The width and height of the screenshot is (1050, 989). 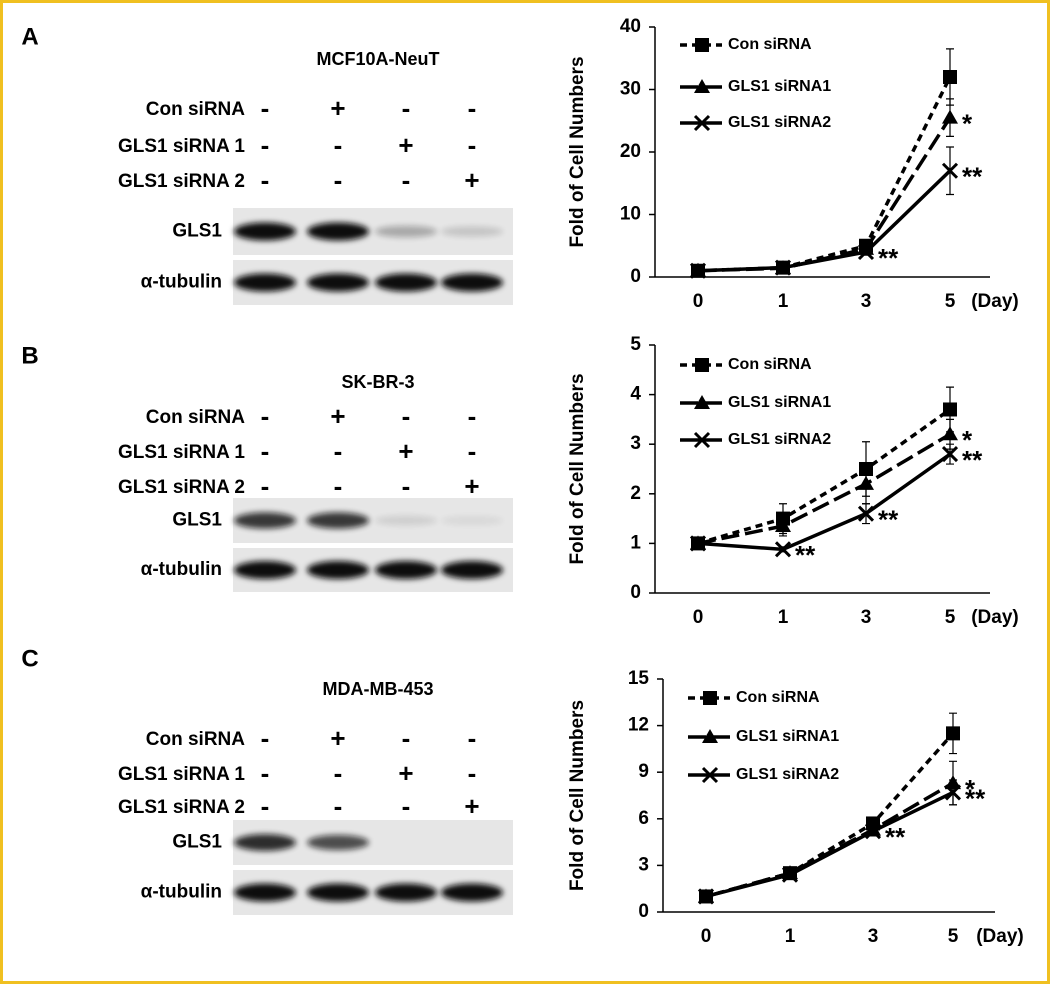 What do you see at coordinates (181, 181) in the screenshot?
I see `row-label: GLS1 siRNA 2` at bounding box center [181, 181].